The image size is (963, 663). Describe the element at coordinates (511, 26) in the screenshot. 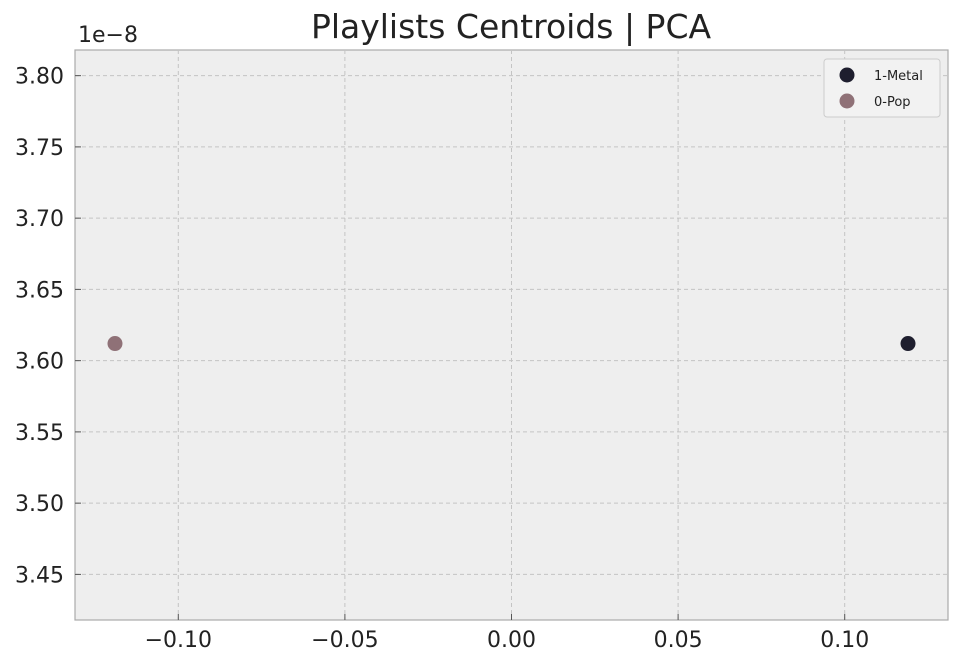

I see `chart-title: Playlists Centroids | PCA` at that location.